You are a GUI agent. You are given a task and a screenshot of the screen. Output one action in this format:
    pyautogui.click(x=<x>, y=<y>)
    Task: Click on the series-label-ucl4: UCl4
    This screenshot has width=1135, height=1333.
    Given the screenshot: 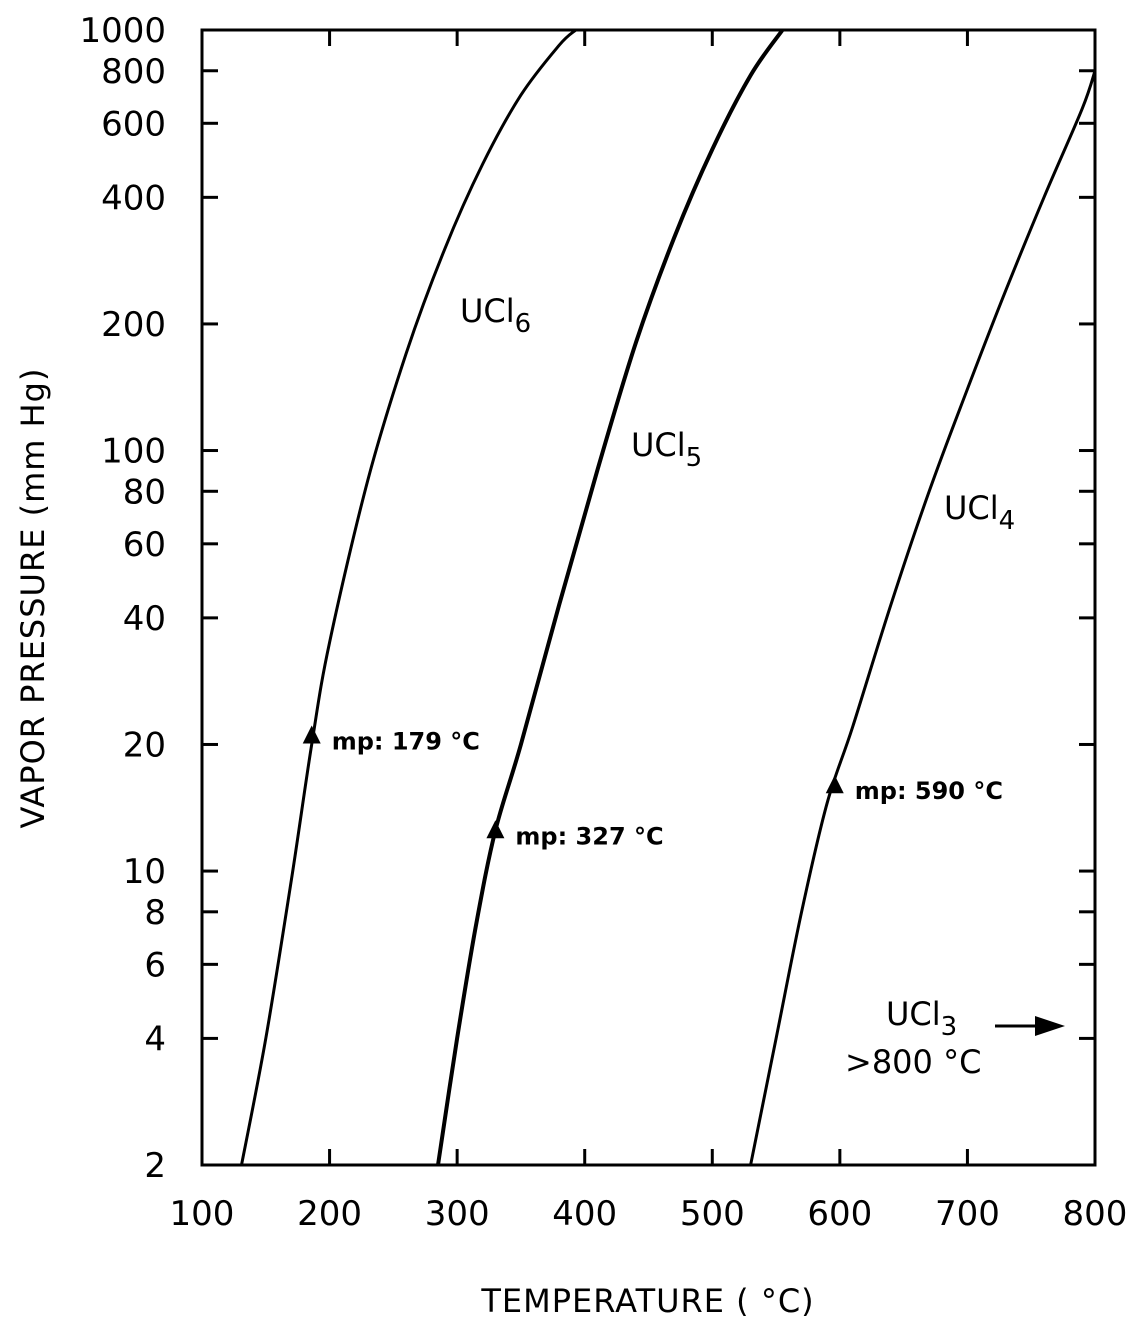 What is the action you would take?
    pyautogui.click(x=979, y=512)
    